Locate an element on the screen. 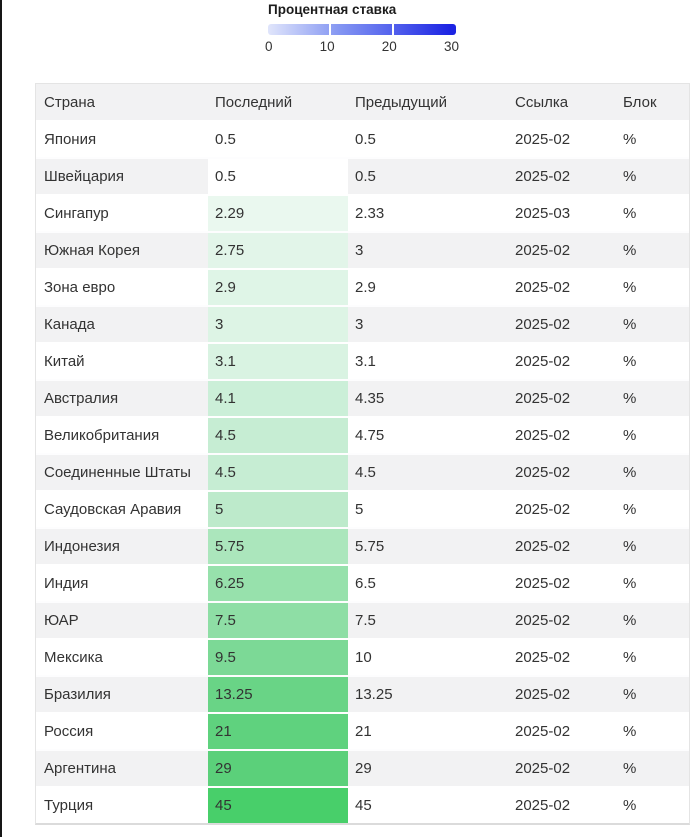 This screenshot has height=837, width=700. table-row: Япония 0.5 0.5 2025-02 % is located at coordinates (362, 138).